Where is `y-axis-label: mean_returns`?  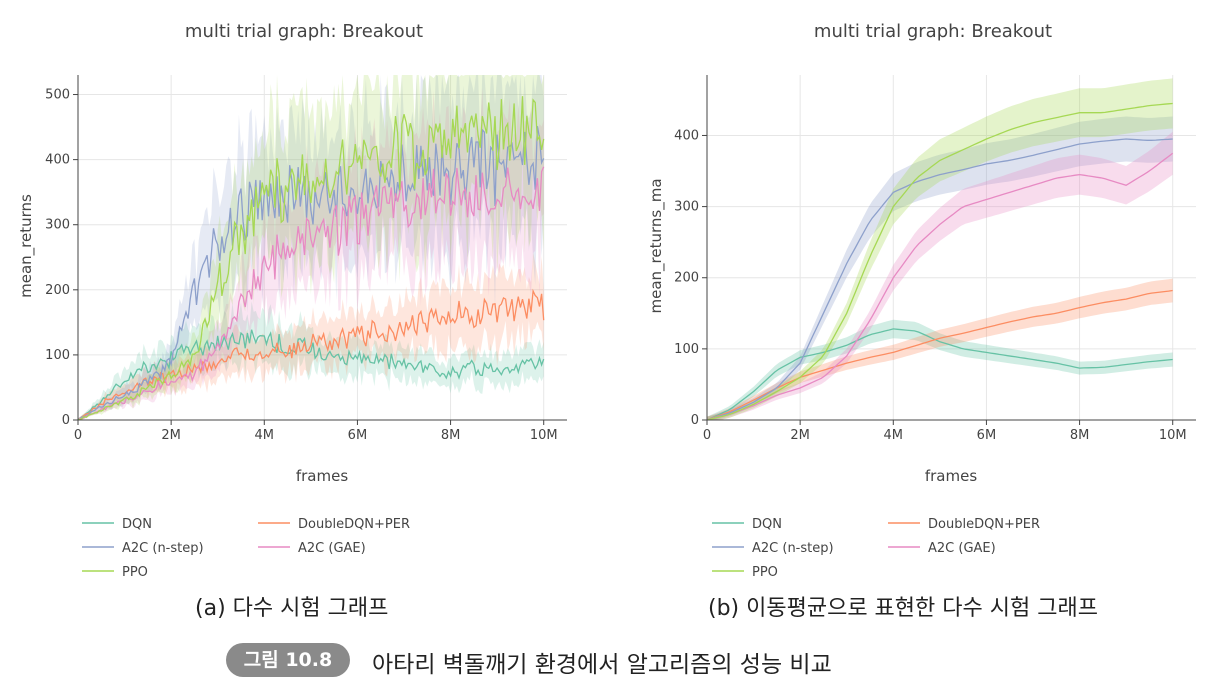
y-axis-label: mean_returns is located at coordinates (26, 246).